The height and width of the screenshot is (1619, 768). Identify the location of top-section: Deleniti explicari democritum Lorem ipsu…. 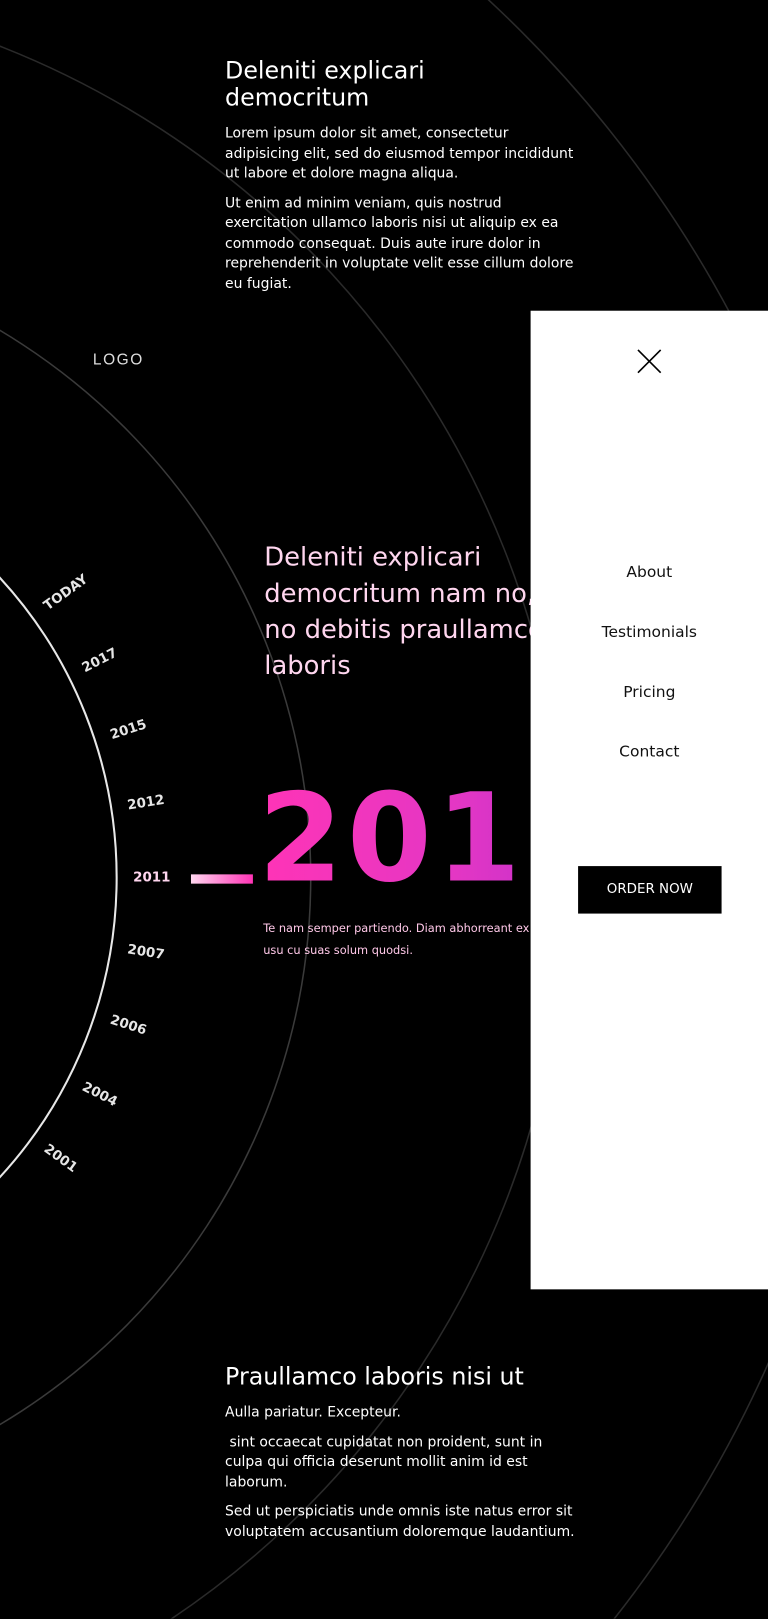
(400, 176).